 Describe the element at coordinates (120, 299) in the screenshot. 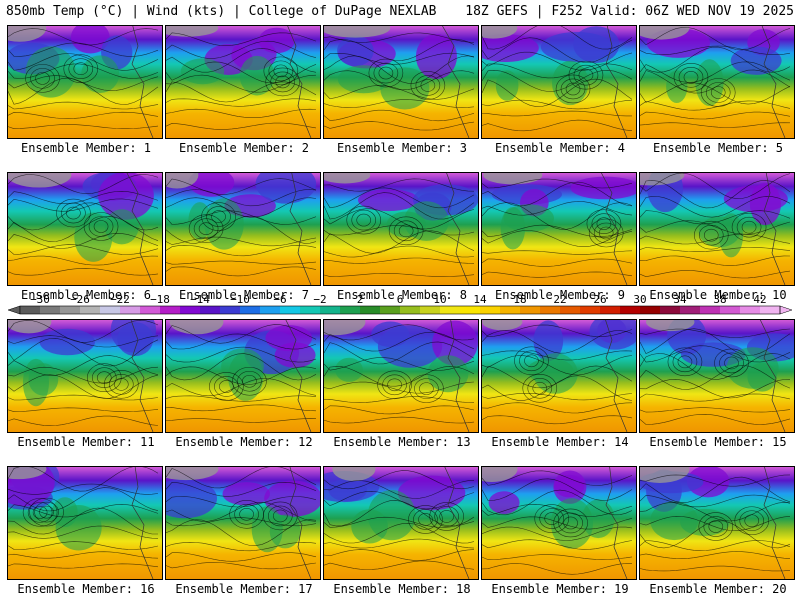

I see `colorbar-tick-label: −22` at that location.